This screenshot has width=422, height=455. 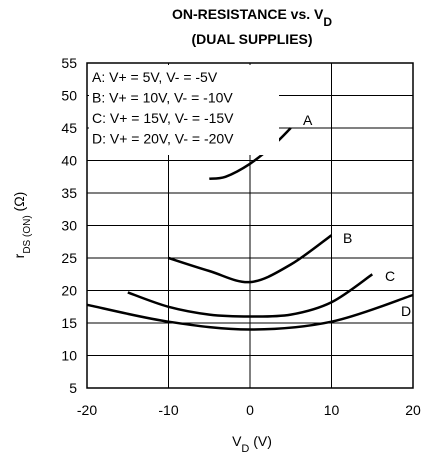 I want to click on x-tick-labels: -20 -10 0 10 20, so click(x=249, y=410).